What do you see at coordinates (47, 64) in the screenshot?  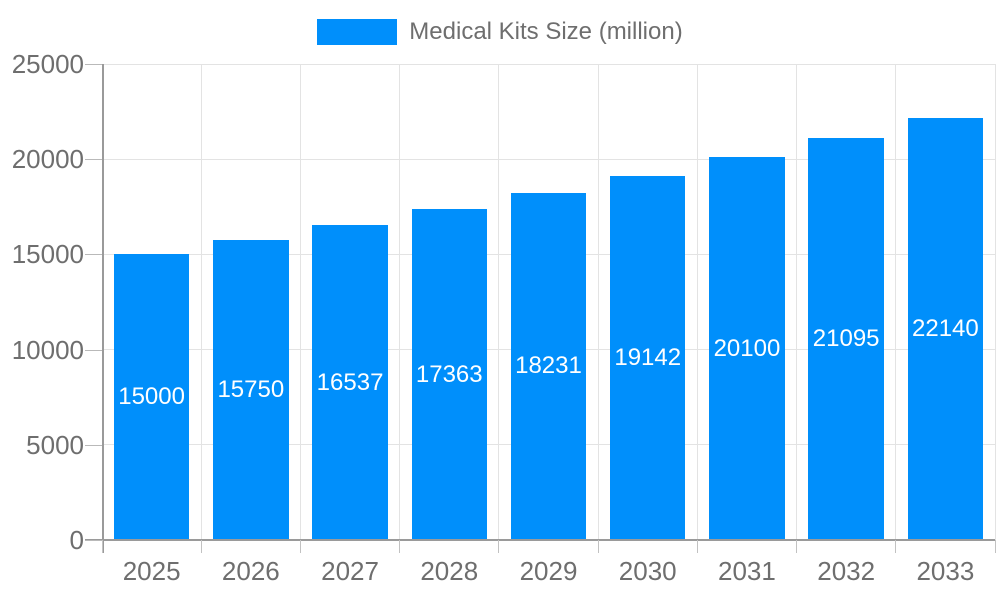 I see `y-axis-label: 25000` at bounding box center [47, 64].